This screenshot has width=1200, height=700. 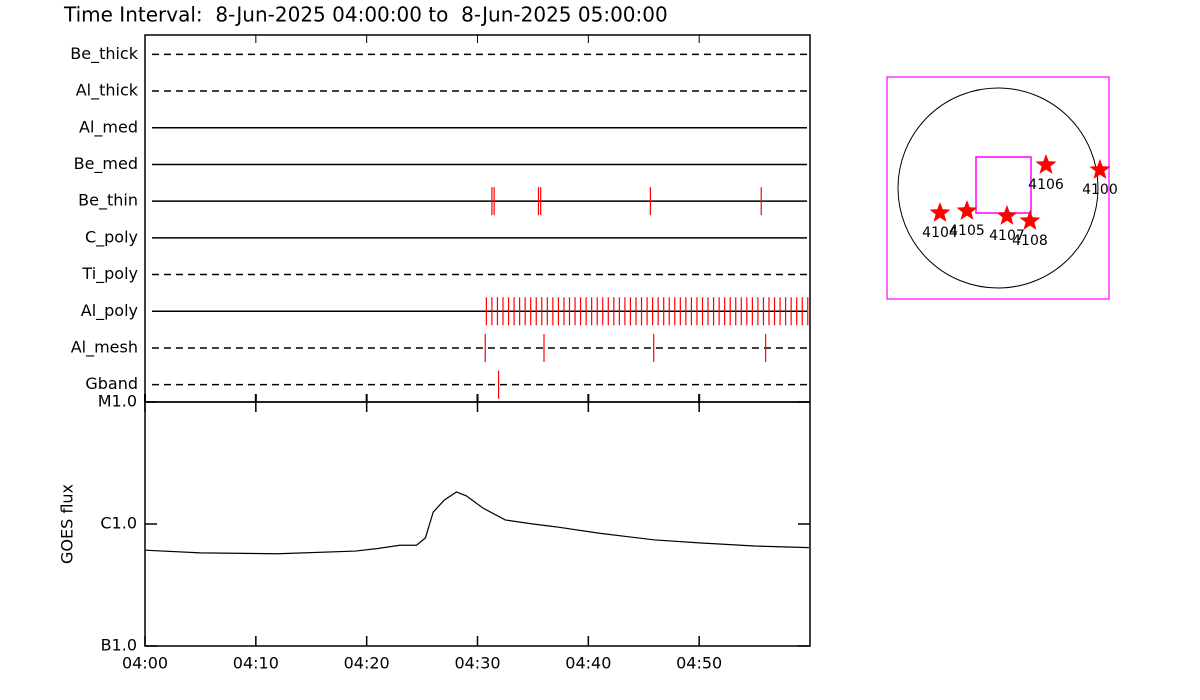 What do you see at coordinates (1046, 185) in the screenshot?
I see `region-label: 4106` at bounding box center [1046, 185].